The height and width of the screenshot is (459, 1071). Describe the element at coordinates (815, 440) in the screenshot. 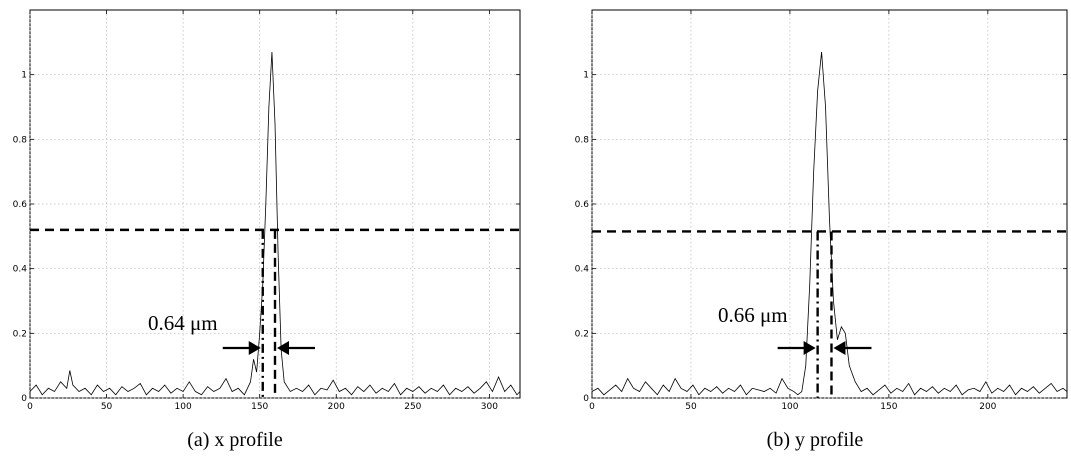

I see `caption-b: (b) y profile` at that location.